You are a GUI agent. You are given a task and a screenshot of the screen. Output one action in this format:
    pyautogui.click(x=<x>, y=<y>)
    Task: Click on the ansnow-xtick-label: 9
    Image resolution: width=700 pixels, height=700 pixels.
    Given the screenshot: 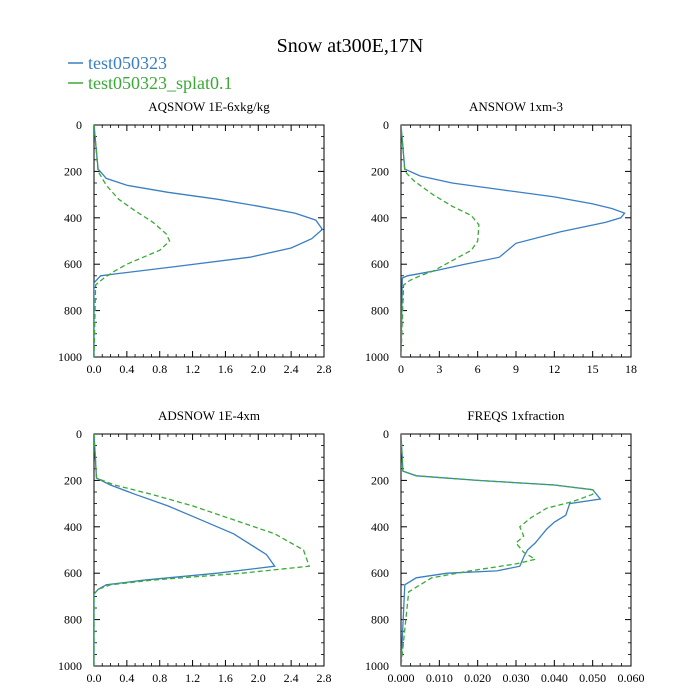 What is the action you would take?
    pyautogui.click(x=516, y=369)
    